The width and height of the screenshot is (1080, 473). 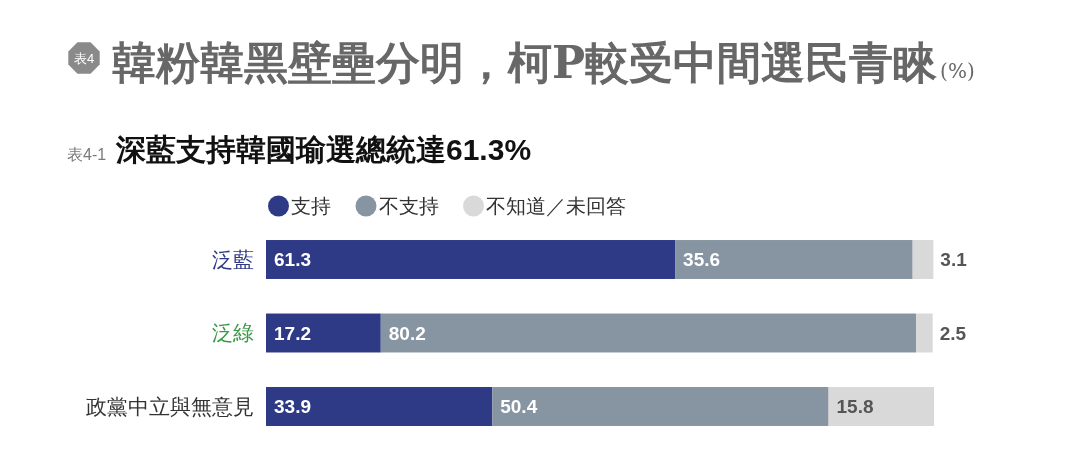 What do you see at coordinates (311, 206) in the screenshot?
I see `legend-label: 支持` at bounding box center [311, 206].